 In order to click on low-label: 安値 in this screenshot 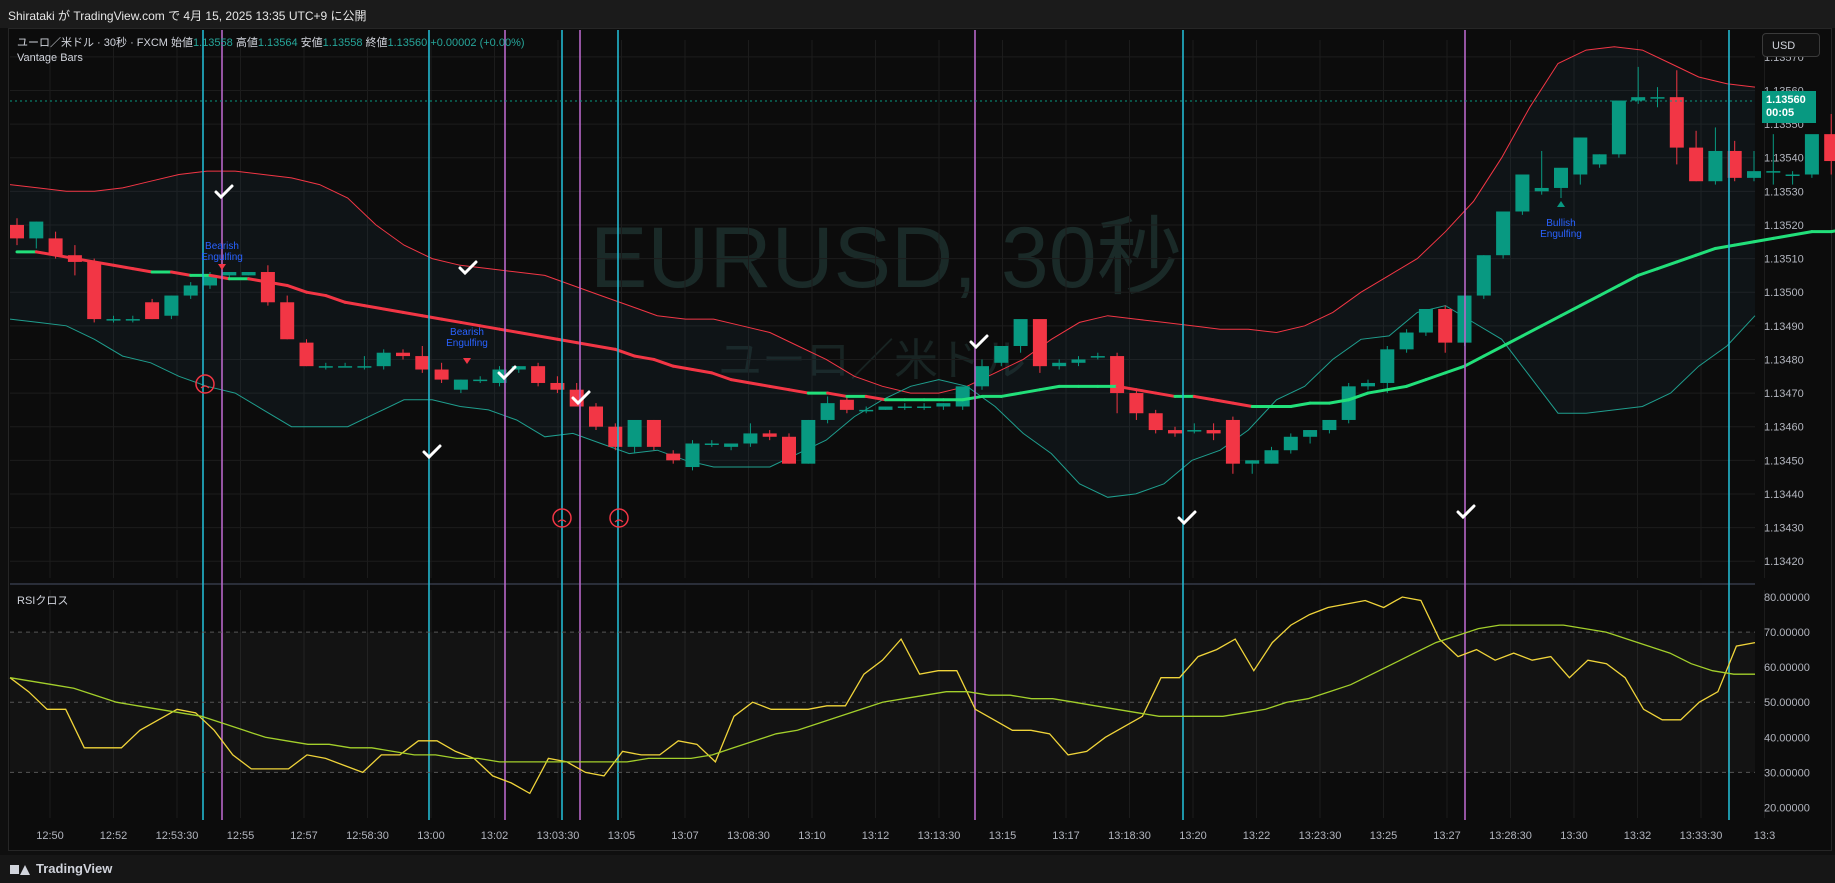, I will do `click(311, 43)`.